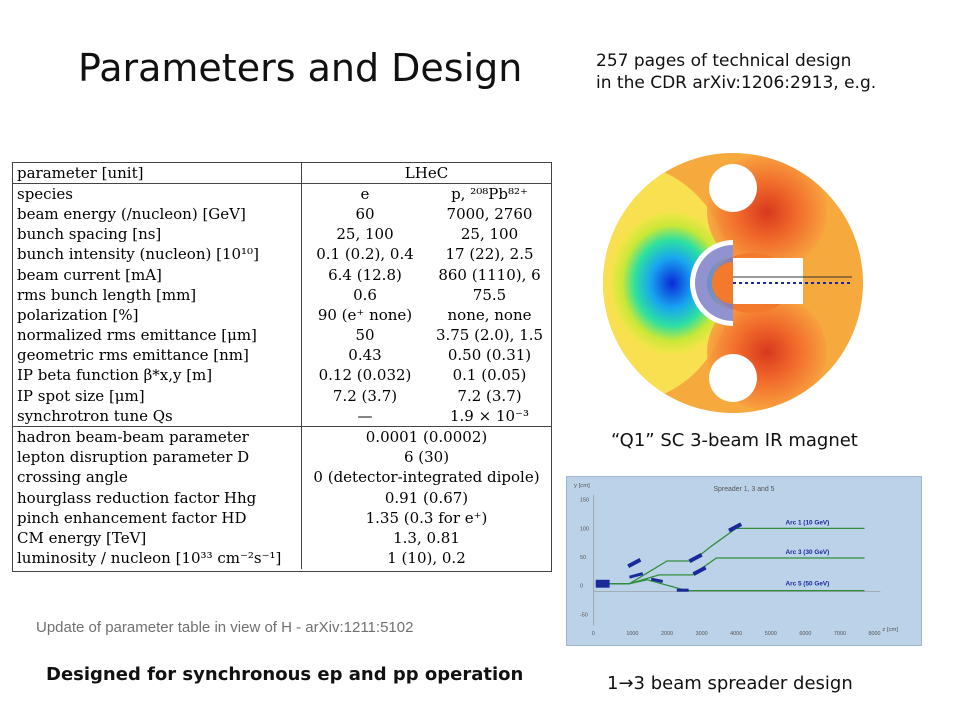  What do you see at coordinates (584, 615) in the screenshot?
I see `spreader-y-tick: -50` at bounding box center [584, 615].